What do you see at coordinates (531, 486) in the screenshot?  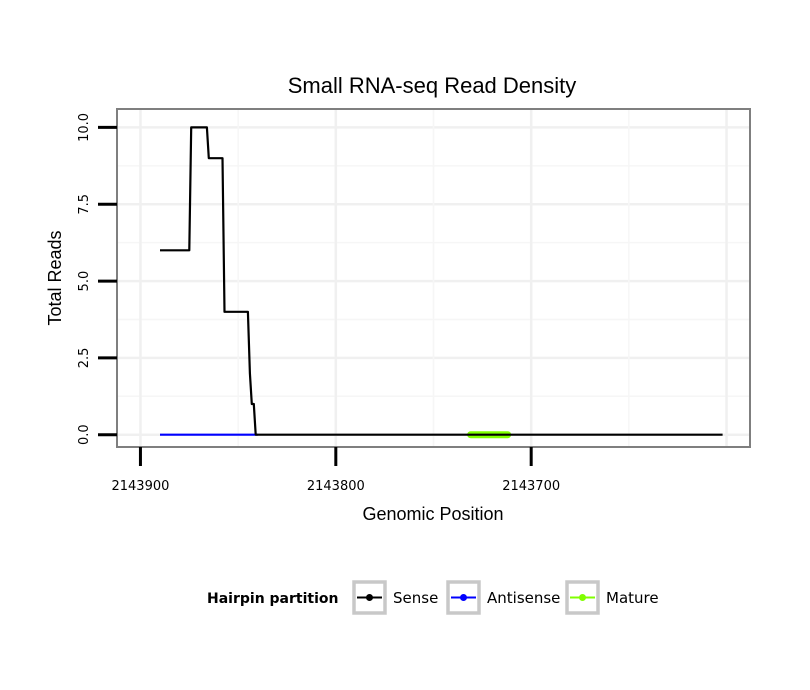 I see `x-tick-label: 2143700` at bounding box center [531, 486].